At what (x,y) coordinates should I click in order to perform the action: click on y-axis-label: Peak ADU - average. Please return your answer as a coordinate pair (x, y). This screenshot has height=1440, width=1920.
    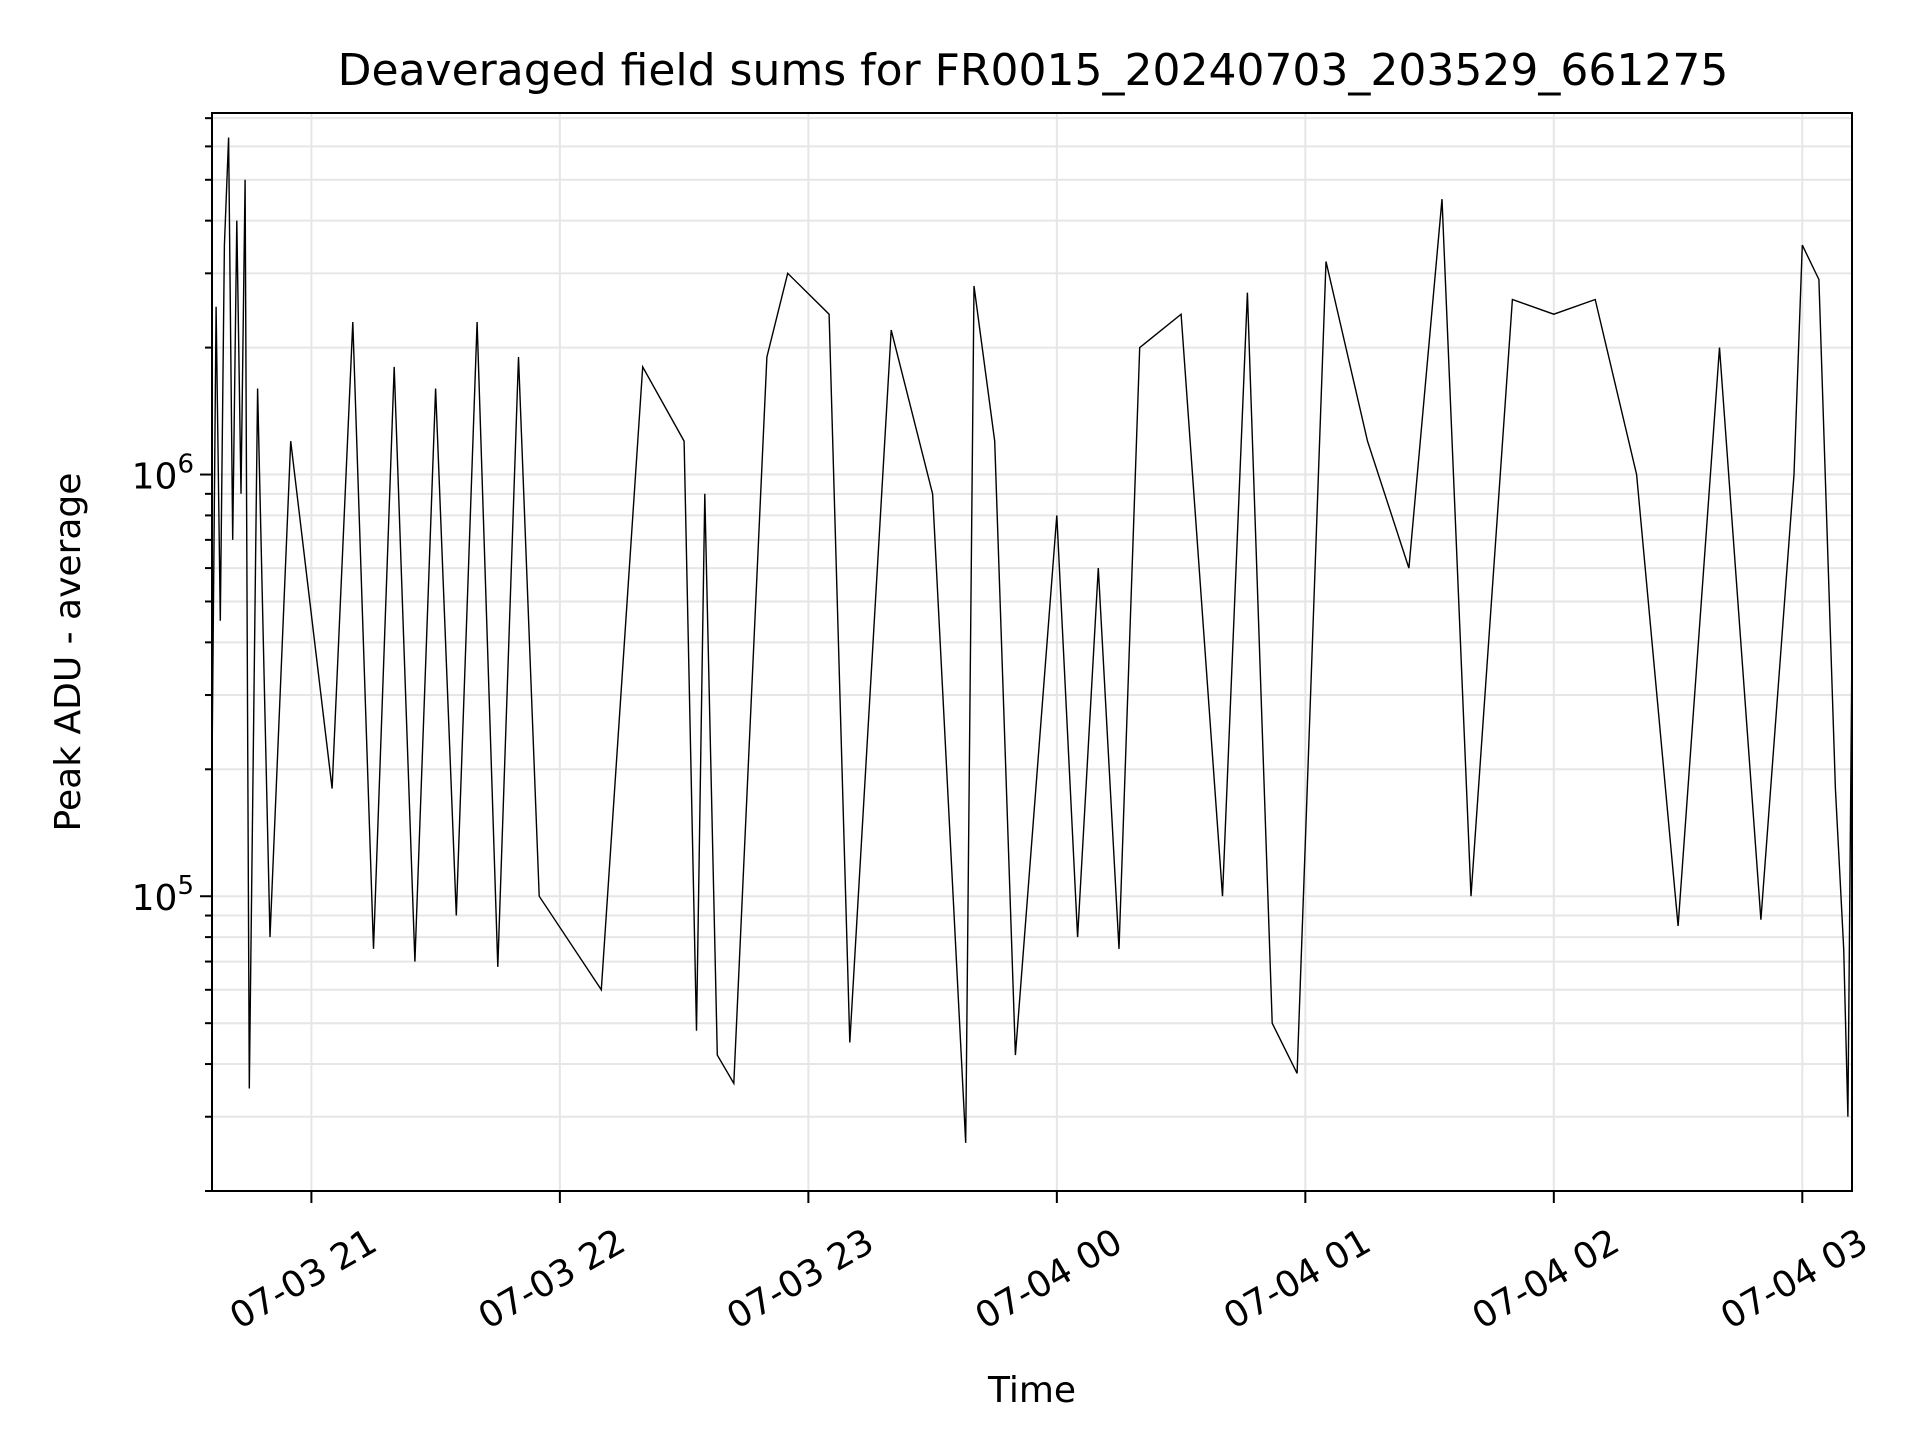
    Looking at the image, I should click on (68, 652).